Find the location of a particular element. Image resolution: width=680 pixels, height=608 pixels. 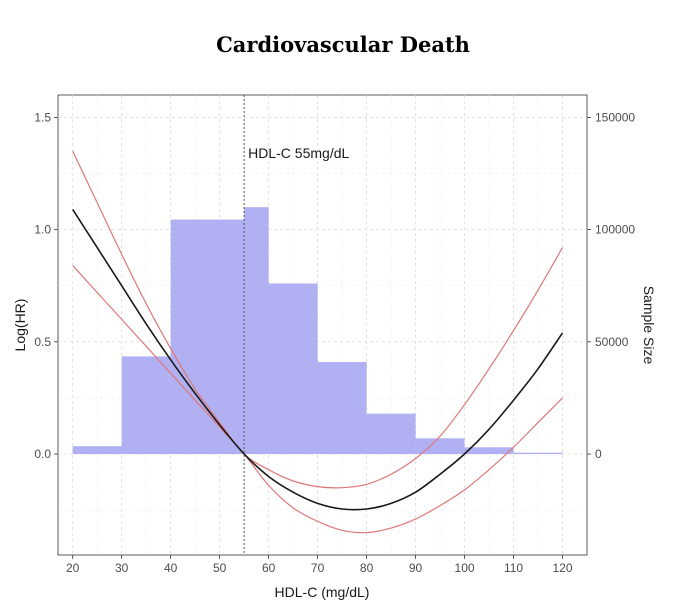

y2-tick-label: 0 is located at coordinates (598, 454).